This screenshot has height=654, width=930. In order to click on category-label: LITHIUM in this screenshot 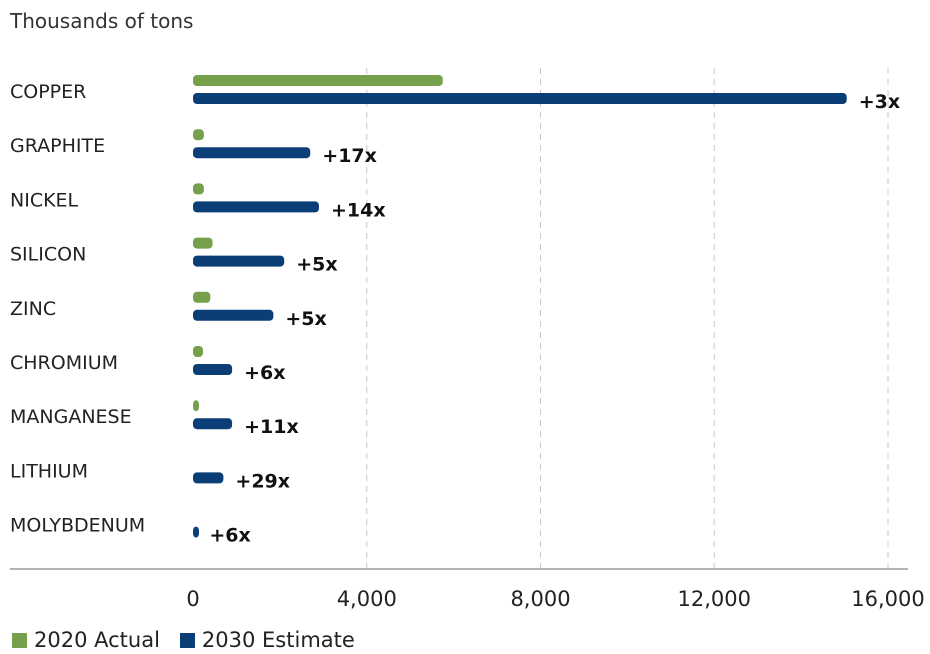, I will do `click(49, 471)`.